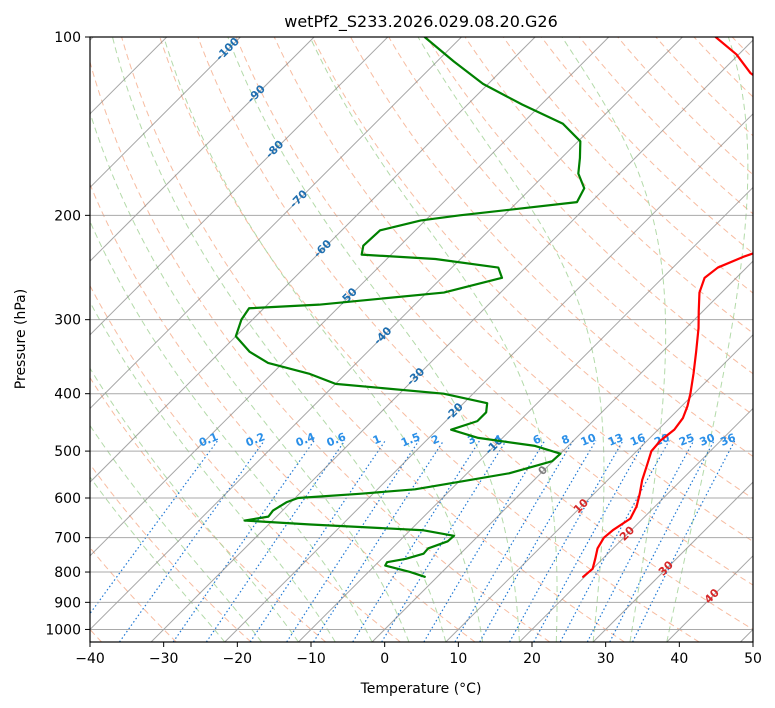 This screenshot has height=708, width=775. Describe the element at coordinates (67, 499) in the screenshot. I see `y-tick-label: 600` at that location.